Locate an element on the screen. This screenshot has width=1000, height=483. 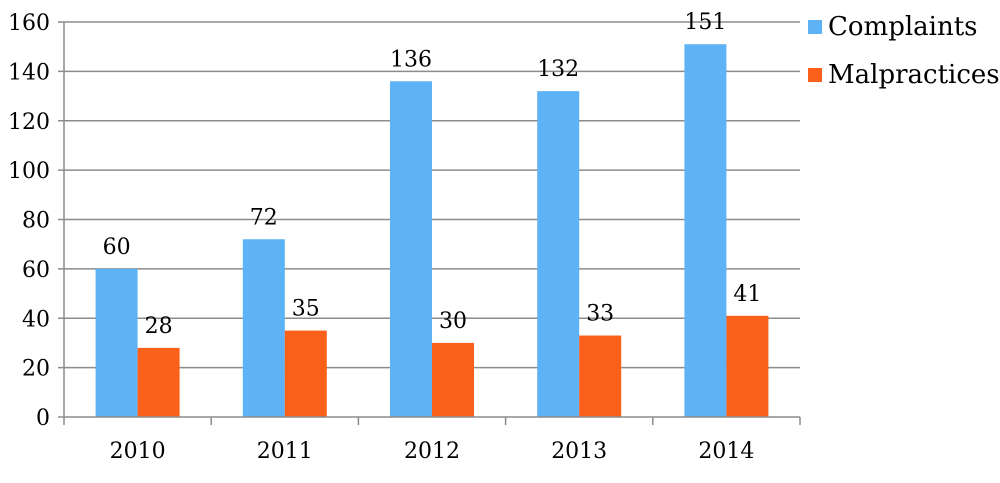
bar-malpractices-2014 is located at coordinates (747, 366).